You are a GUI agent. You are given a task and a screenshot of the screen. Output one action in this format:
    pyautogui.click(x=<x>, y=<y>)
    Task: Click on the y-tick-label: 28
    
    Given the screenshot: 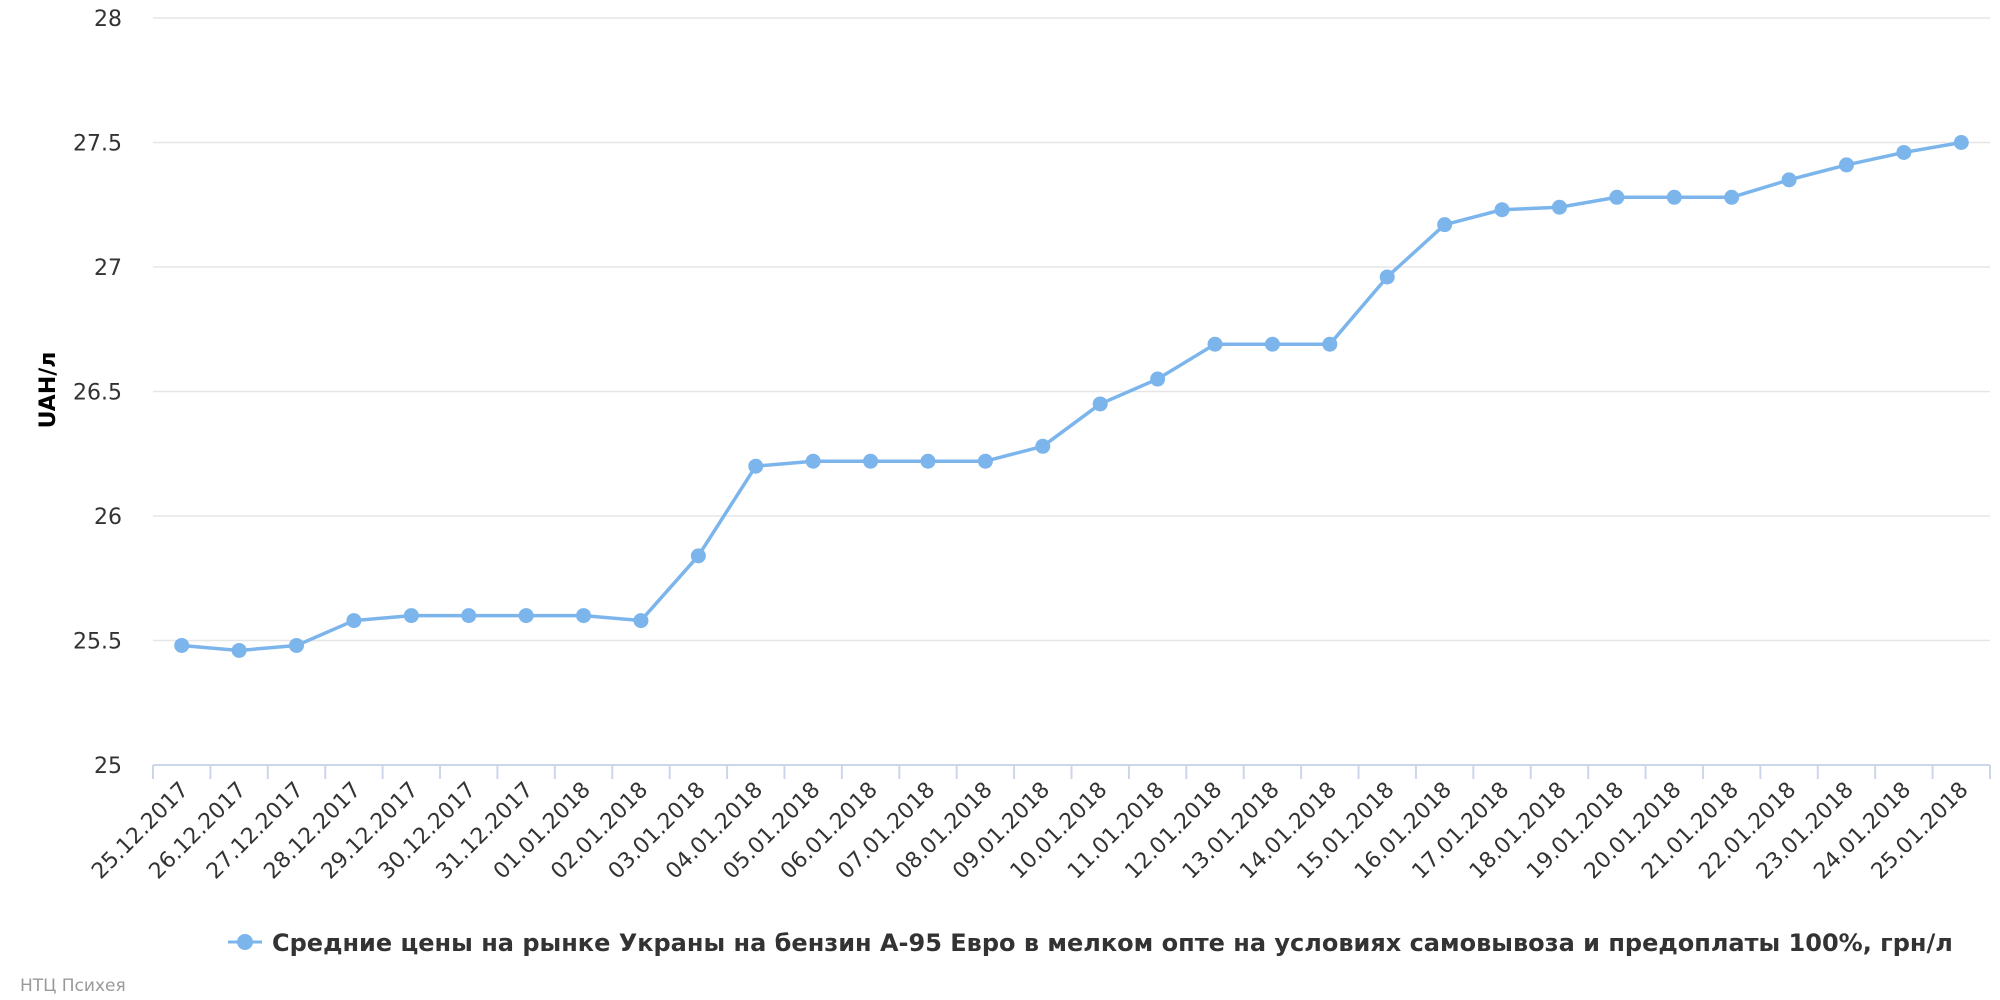 What is the action you would take?
    pyautogui.click(x=108, y=19)
    